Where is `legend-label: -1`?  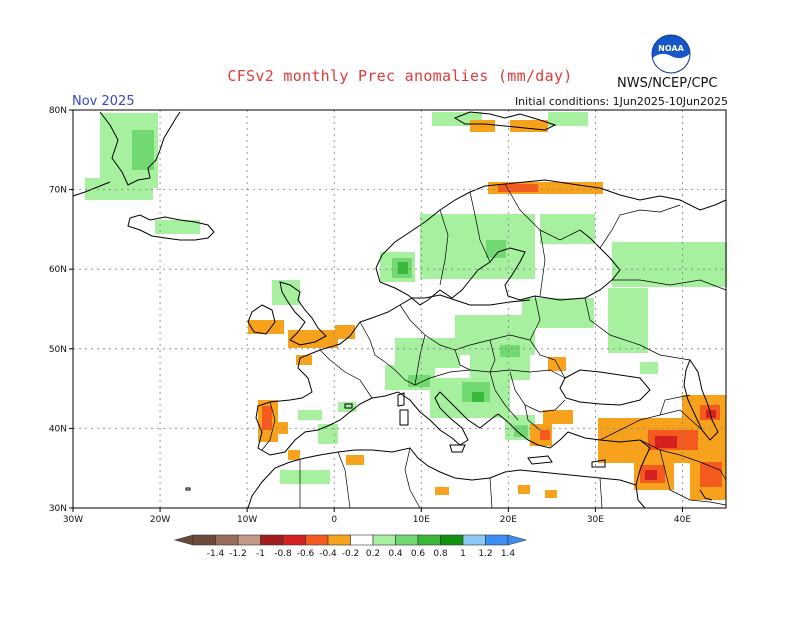
legend-label: -1 is located at coordinates (260, 554).